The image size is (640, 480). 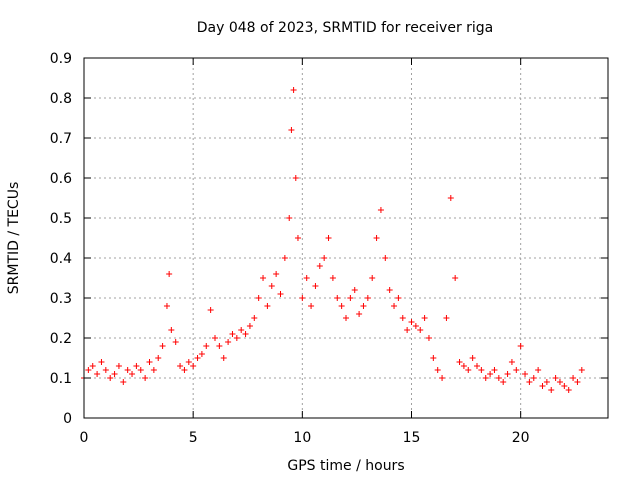 I want to click on y-tick-label: 0.7, so click(x=61, y=139).